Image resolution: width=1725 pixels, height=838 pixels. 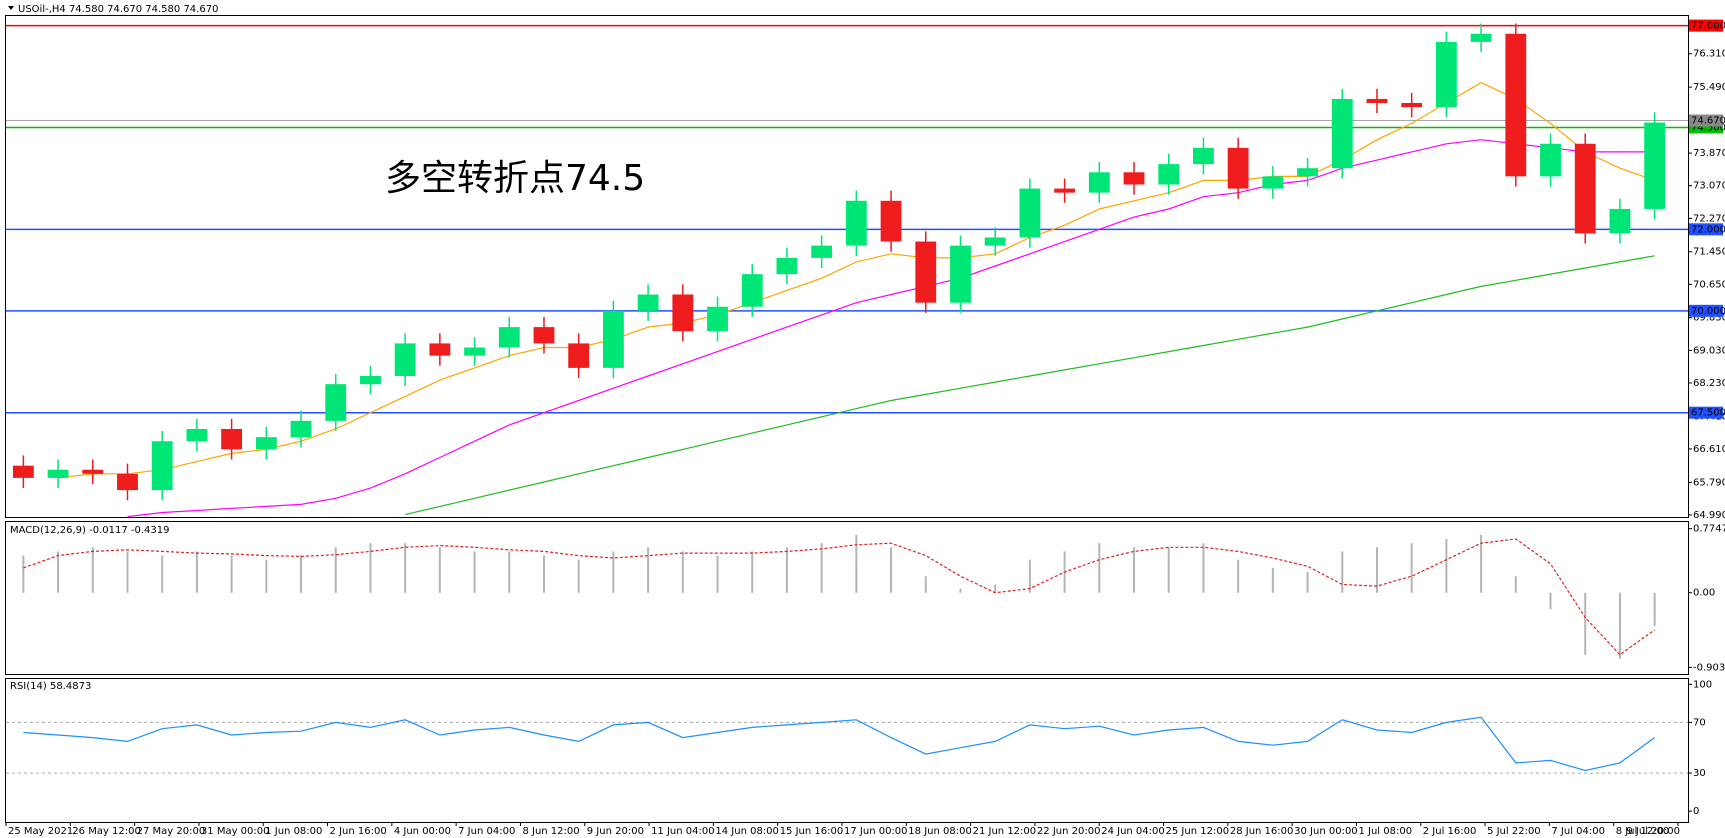 What do you see at coordinates (1709, 350) in the screenshot?
I see `y-tick-label: 69.030` at bounding box center [1709, 350].